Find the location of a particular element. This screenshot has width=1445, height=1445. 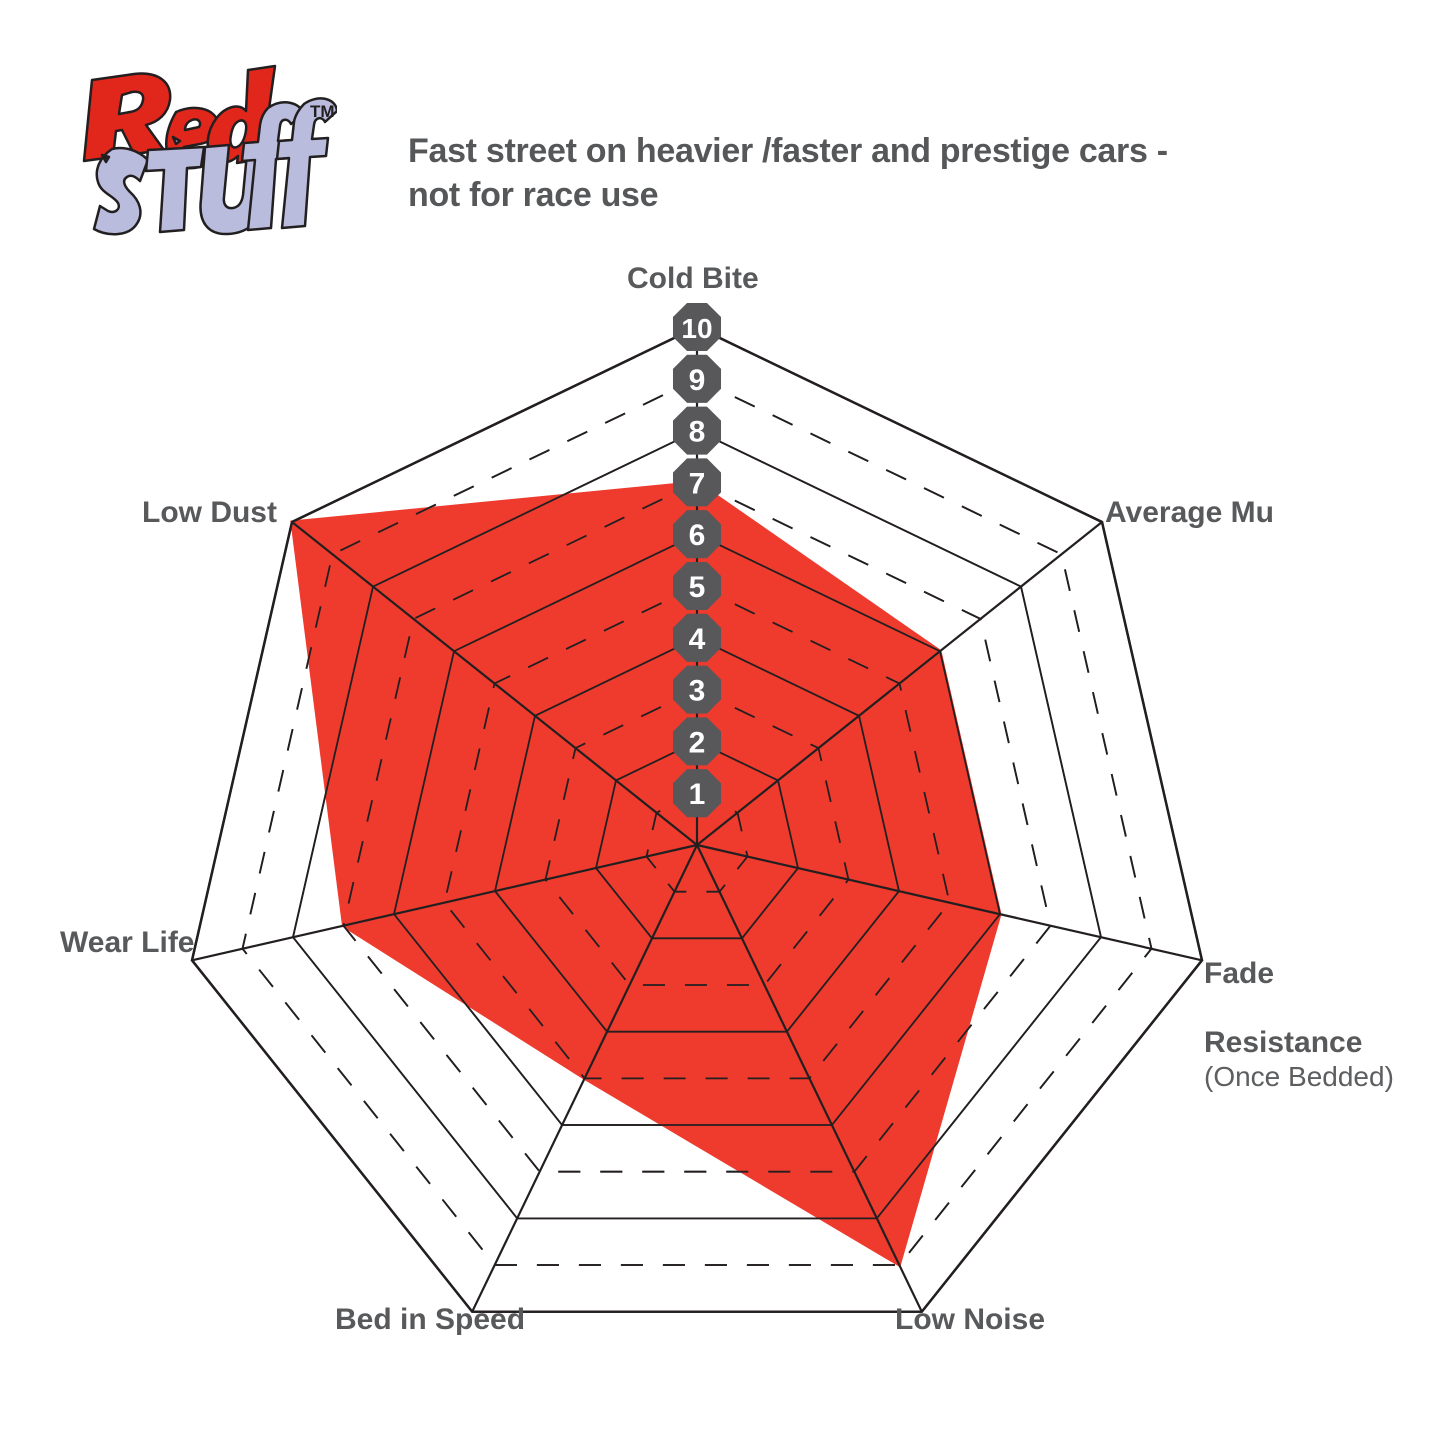

scale-badge-text-4: 4 is located at coordinates (697, 639).